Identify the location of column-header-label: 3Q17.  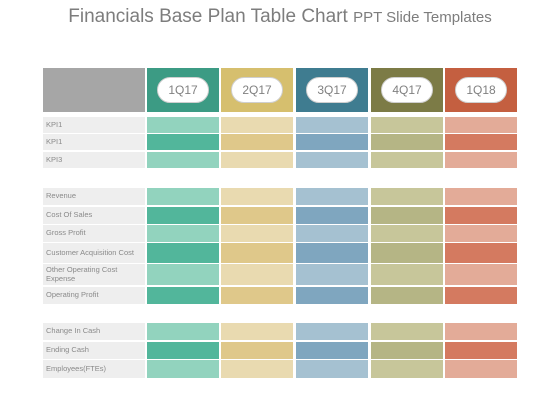
(332, 90).